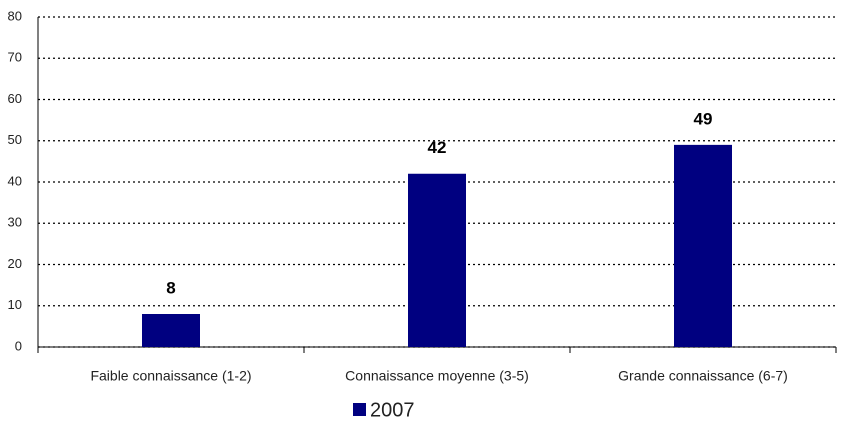 Image resolution: width=841 pixels, height=425 pixels. What do you see at coordinates (15, 180) in the screenshot?
I see `y-tick-label: 40` at bounding box center [15, 180].